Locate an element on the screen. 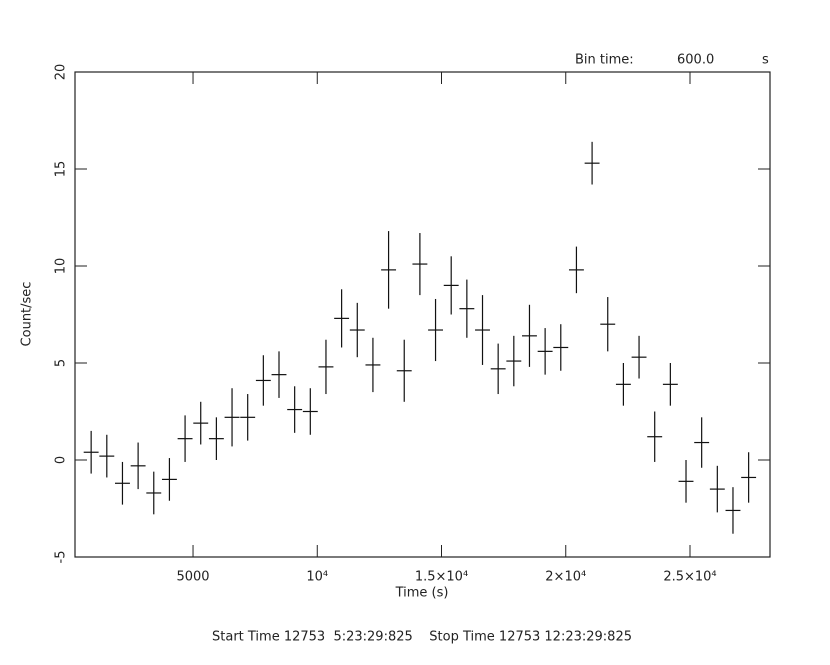 This screenshot has width=830, height=665. x-tick-label: 2×10⁴ is located at coordinates (565, 577).